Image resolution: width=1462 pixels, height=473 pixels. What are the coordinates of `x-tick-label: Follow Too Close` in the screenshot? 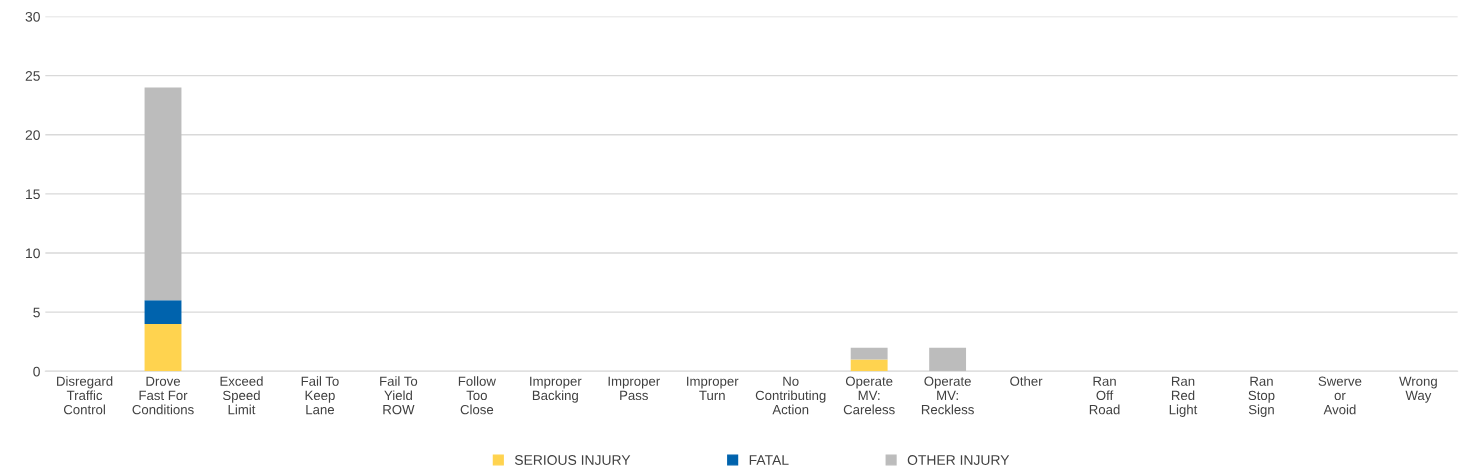 It's located at (477, 395).